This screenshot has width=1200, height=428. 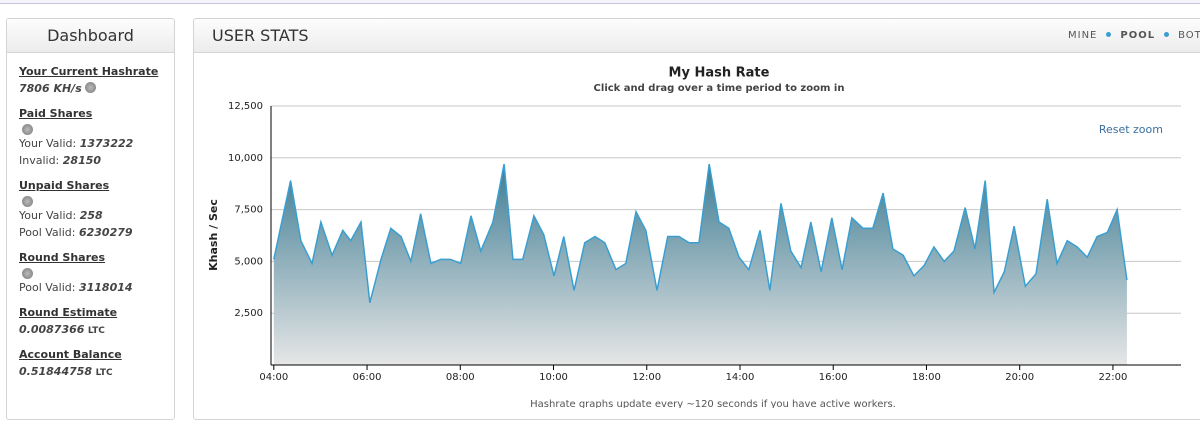 What do you see at coordinates (553, 377) in the screenshot?
I see `x-tick-label: 10:00` at bounding box center [553, 377].